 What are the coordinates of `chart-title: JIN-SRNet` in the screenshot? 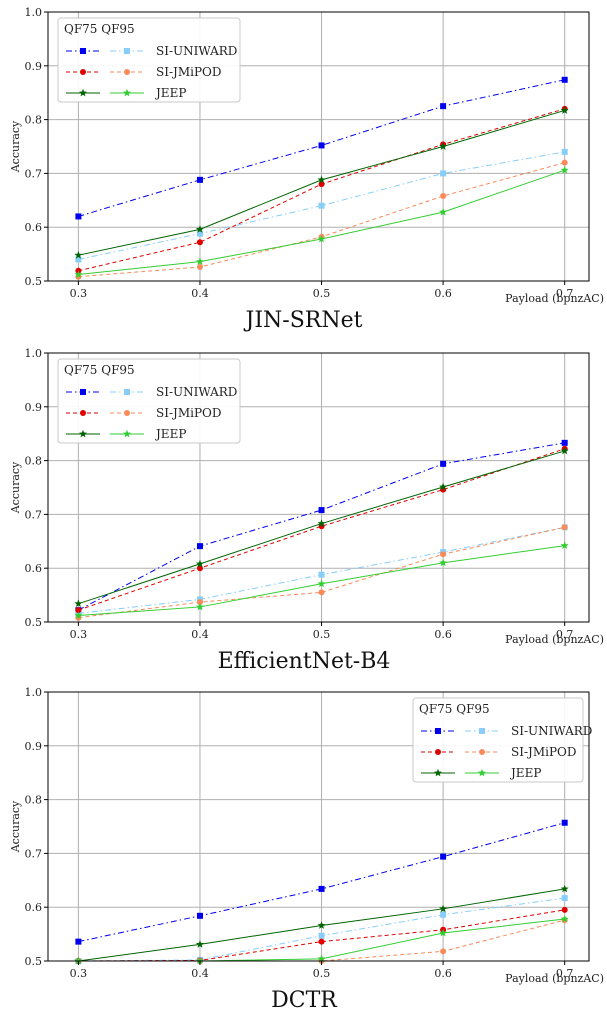 It's located at (303, 320).